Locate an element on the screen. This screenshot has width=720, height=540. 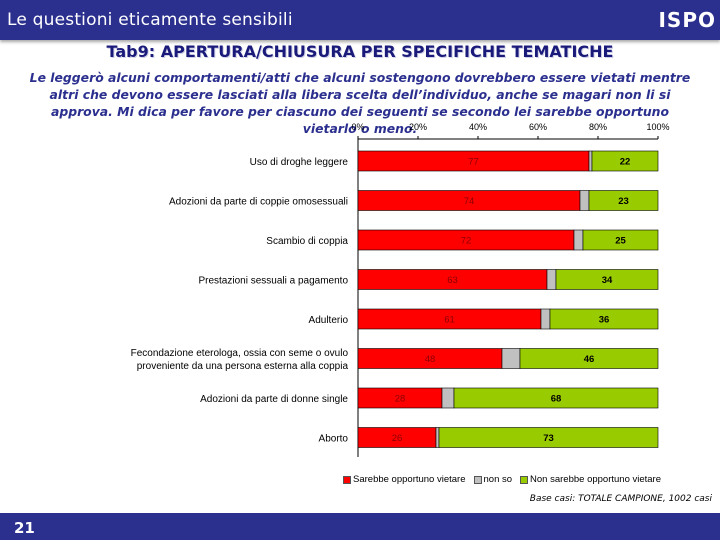
category-label: Scambio di coppia is located at coordinates (307, 241).